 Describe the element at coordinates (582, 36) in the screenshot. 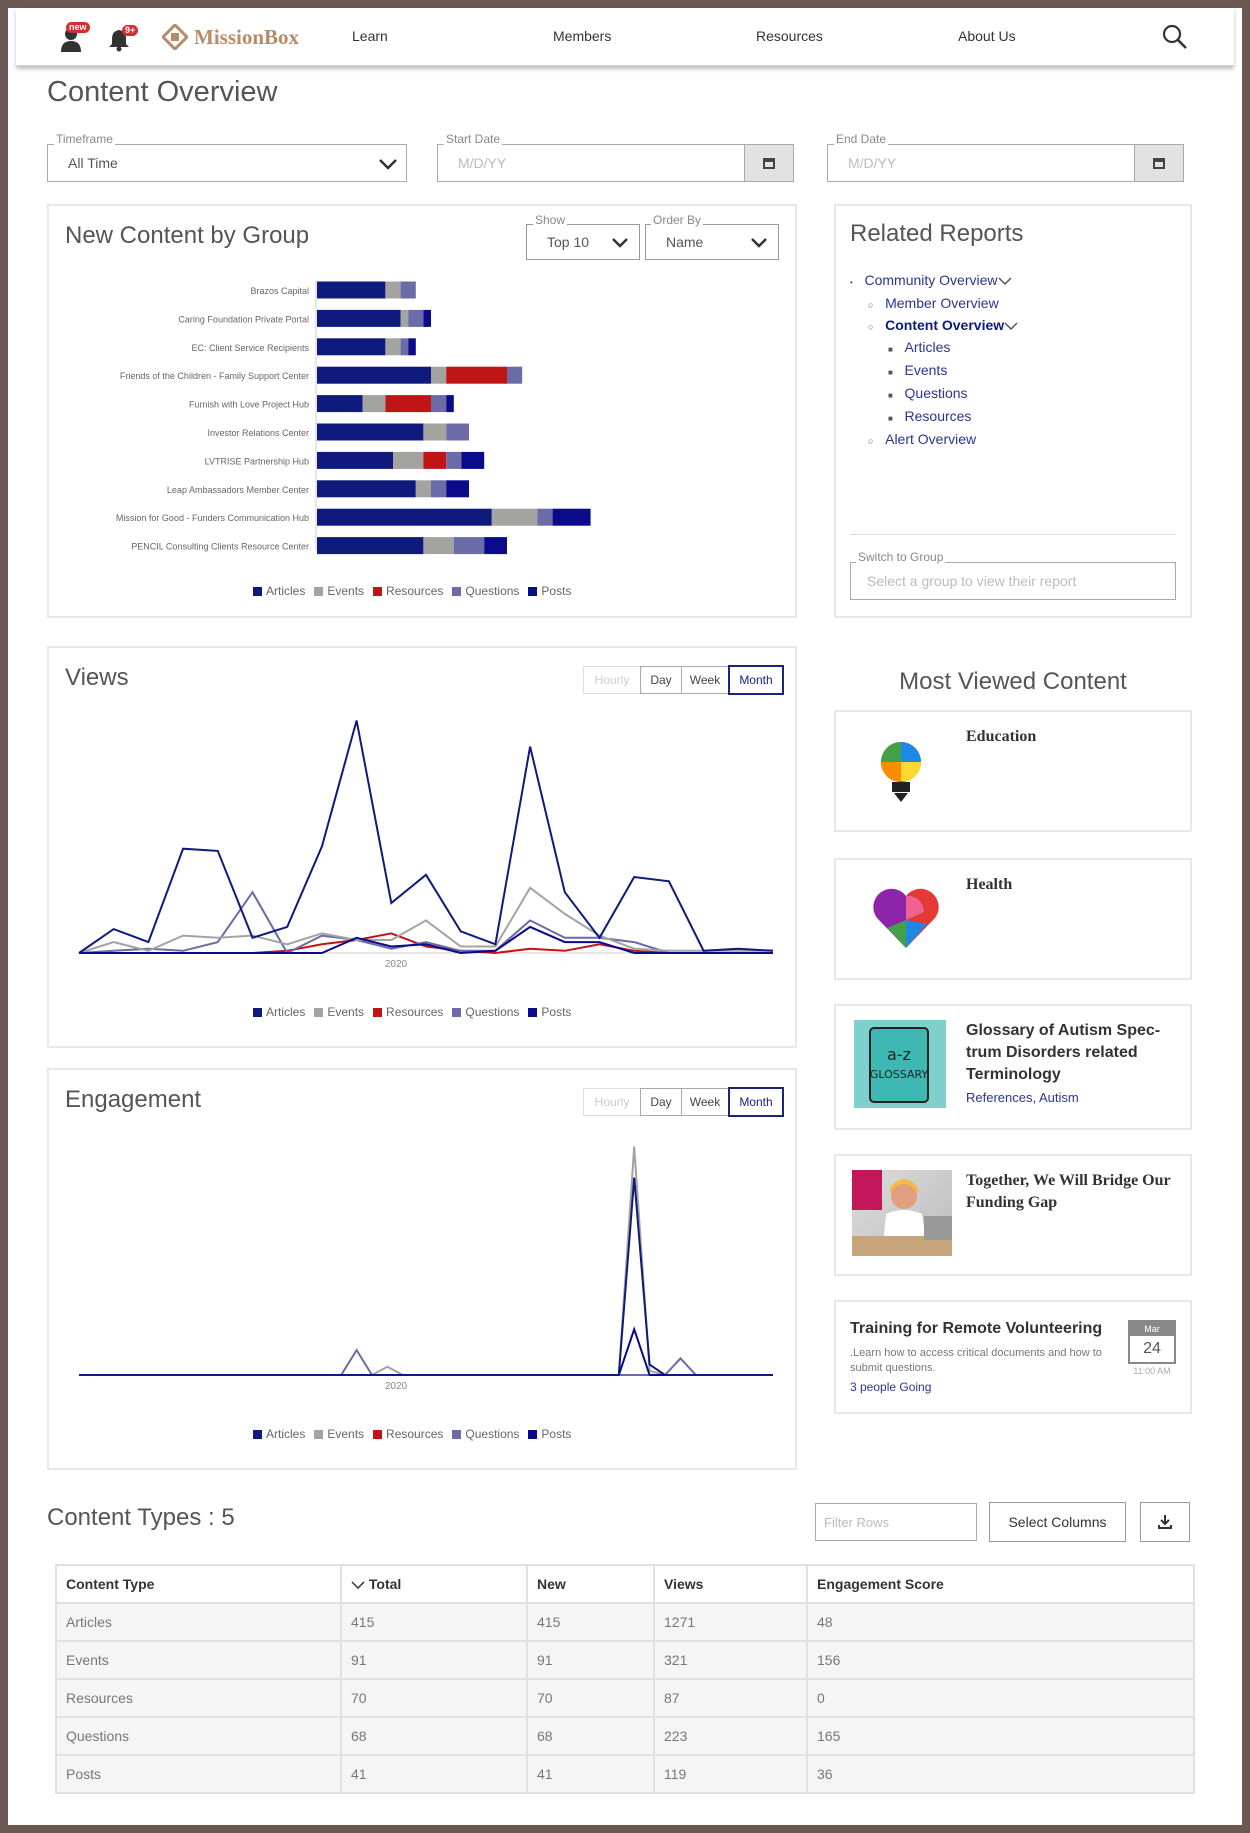

I see `nav-members: Members` at that location.